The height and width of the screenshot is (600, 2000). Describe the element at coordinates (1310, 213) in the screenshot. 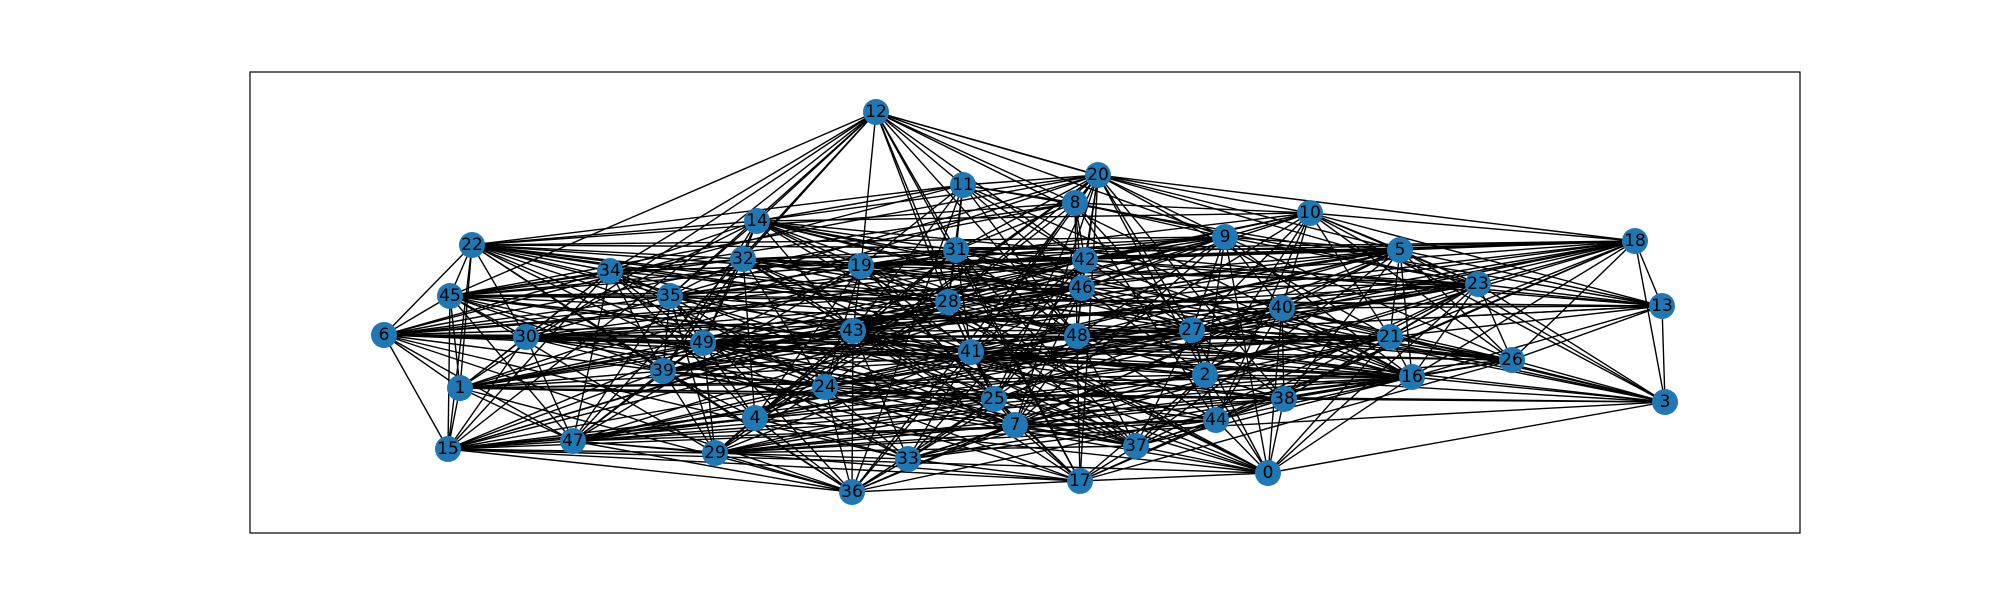

I see `node-10: 10` at that location.